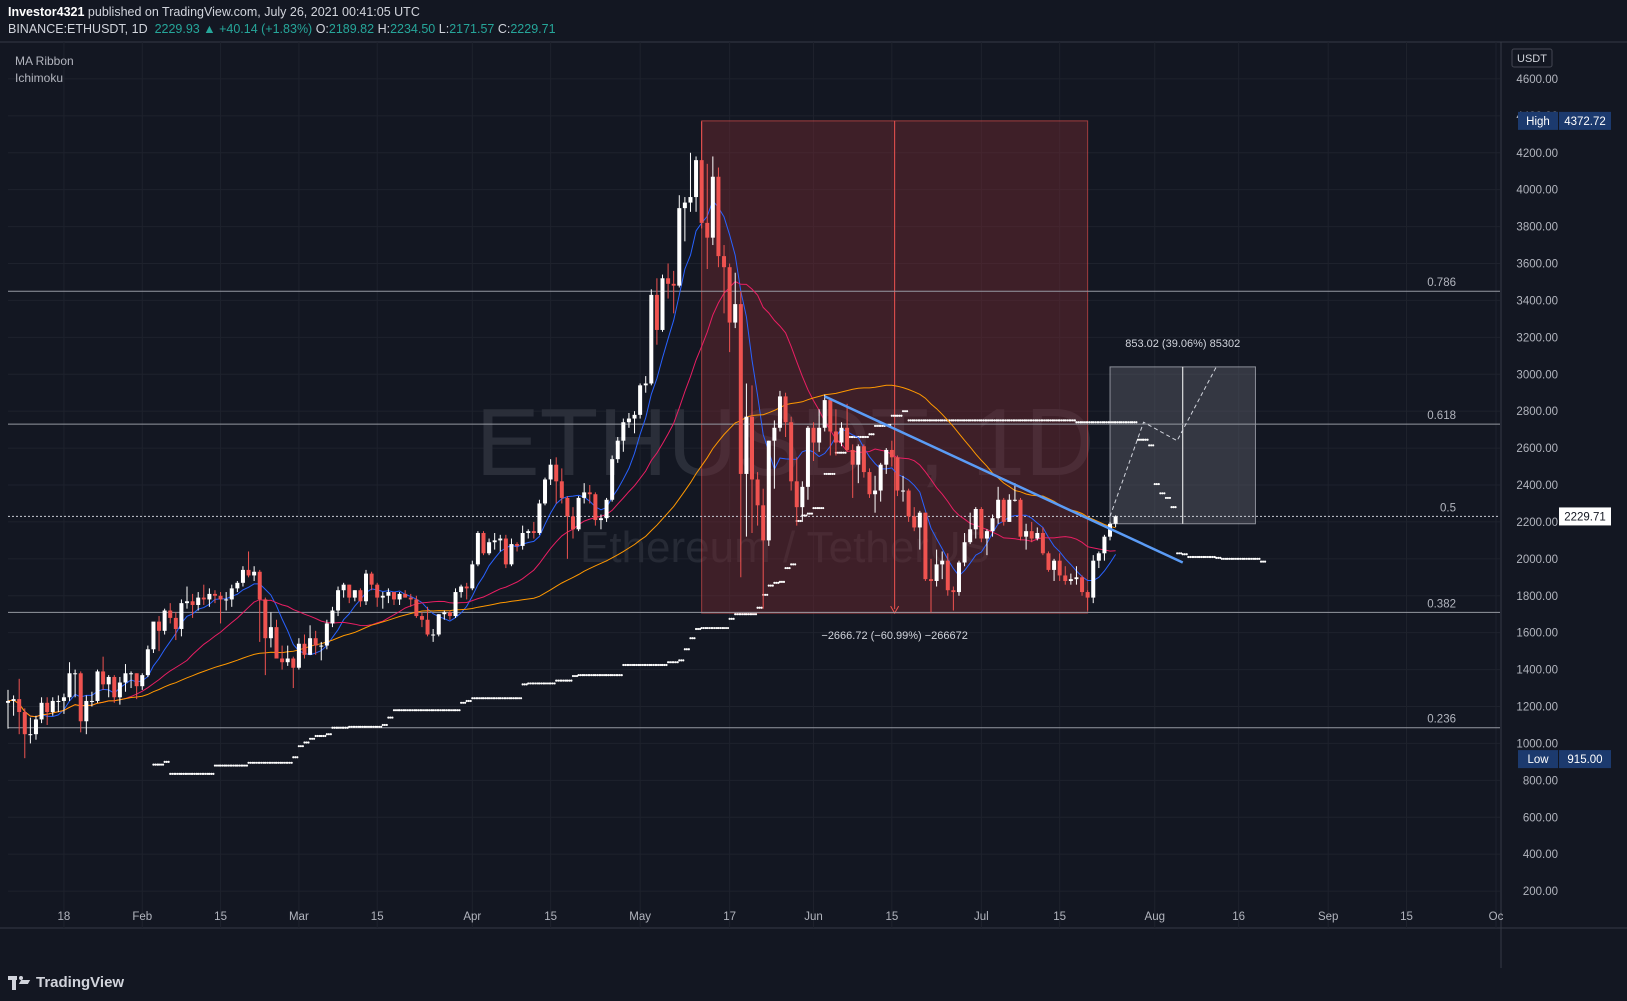 Image resolution: width=1627 pixels, height=1001 pixels. I want to click on trendline, so click(1004, 479).